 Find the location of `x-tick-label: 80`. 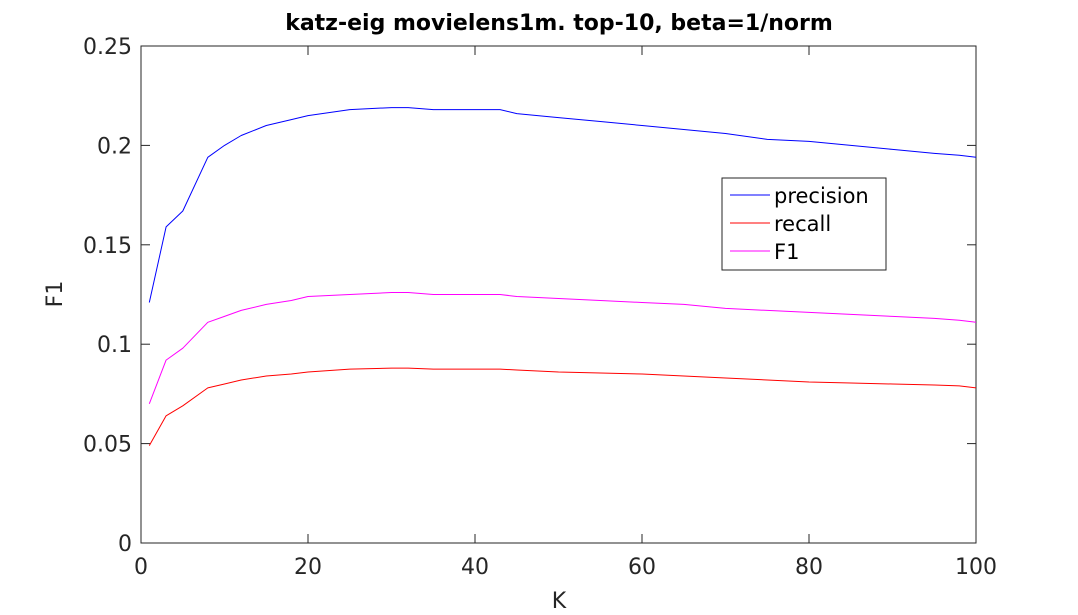

x-tick-label: 80 is located at coordinates (809, 567).